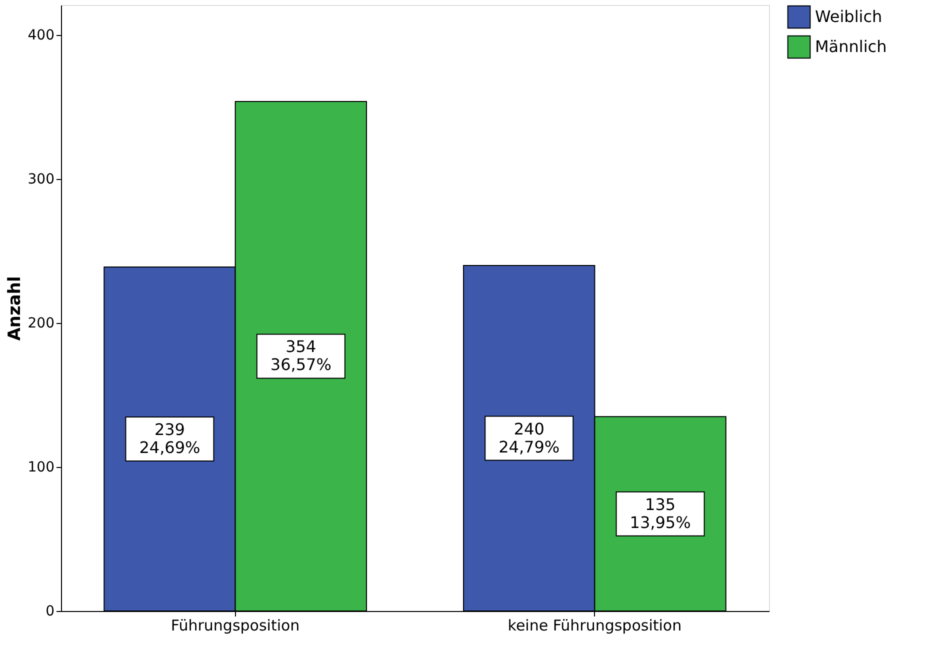 The width and height of the screenshot is (950, 654). What do you see at coordinates (41, 468) in the screenshot?
I see `y-tick-label: 100` at bounding box center [41, 468].